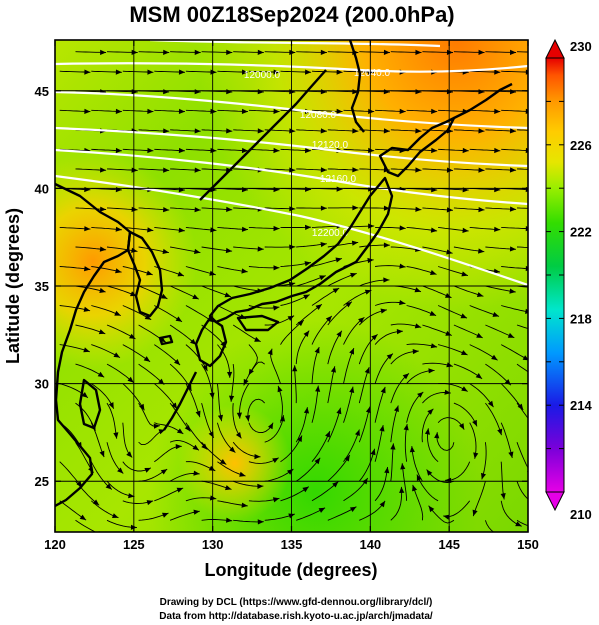 This screenshot has width=599, height=625. I want to click on x-axis-title: Longitude (degrees), so click(290, 570).